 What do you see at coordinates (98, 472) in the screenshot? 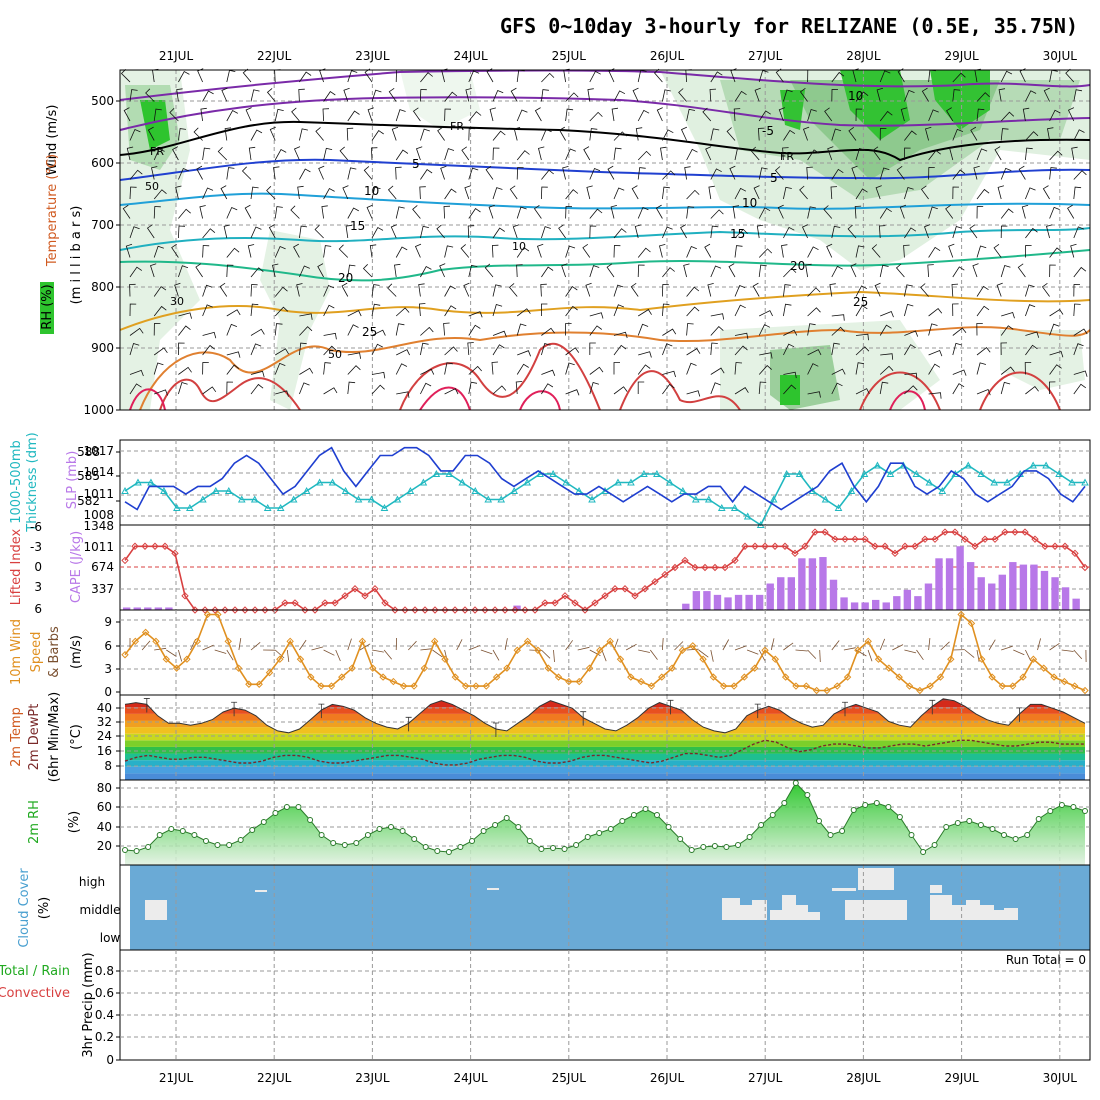
I see `tick-label: 1014` at bounding box center [98, 472].